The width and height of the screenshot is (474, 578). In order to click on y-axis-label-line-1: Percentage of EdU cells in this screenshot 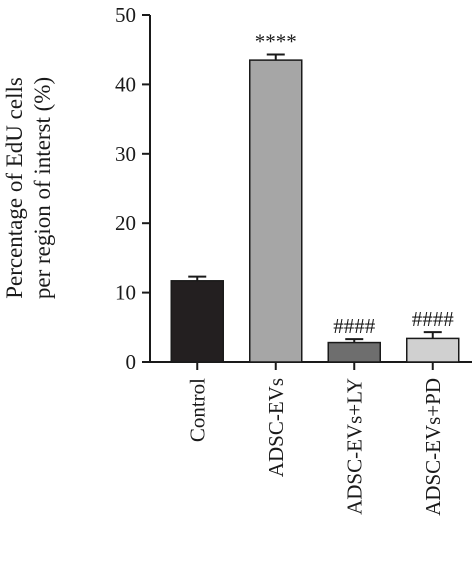, I will do `click(14, 188)`.